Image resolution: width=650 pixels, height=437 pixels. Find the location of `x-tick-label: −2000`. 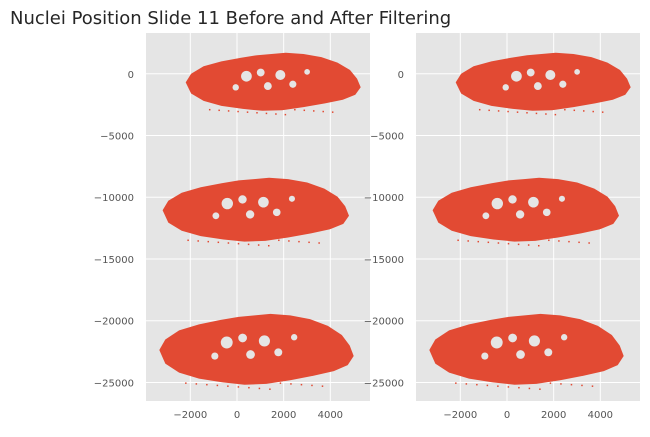

x-tick-label: −2000 is located at coordinates (190, 415).